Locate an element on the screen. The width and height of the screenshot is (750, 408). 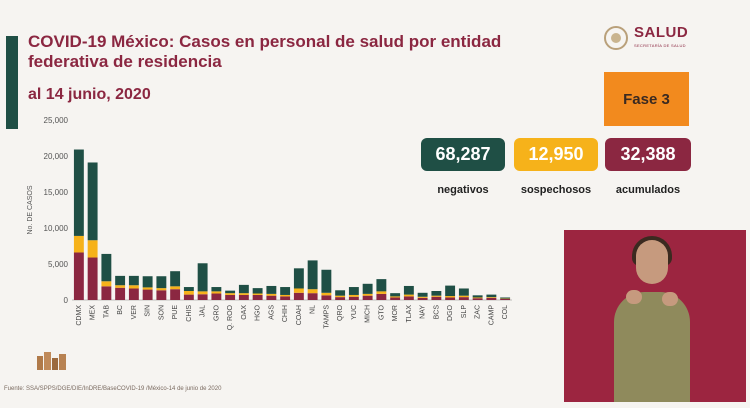
x-tick-label: CHIH is located at coordinates (285, 313).